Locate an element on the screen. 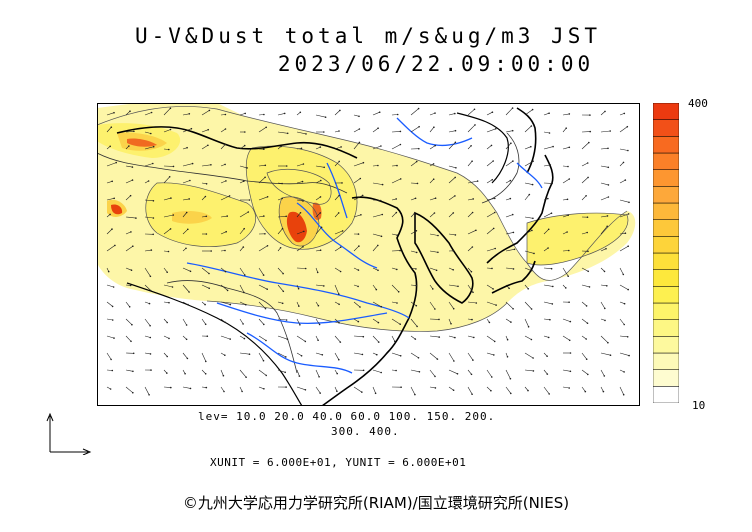 This screenshot has width=752, height=532. legend-min-label: 10 is located at coordinates (699, 405).